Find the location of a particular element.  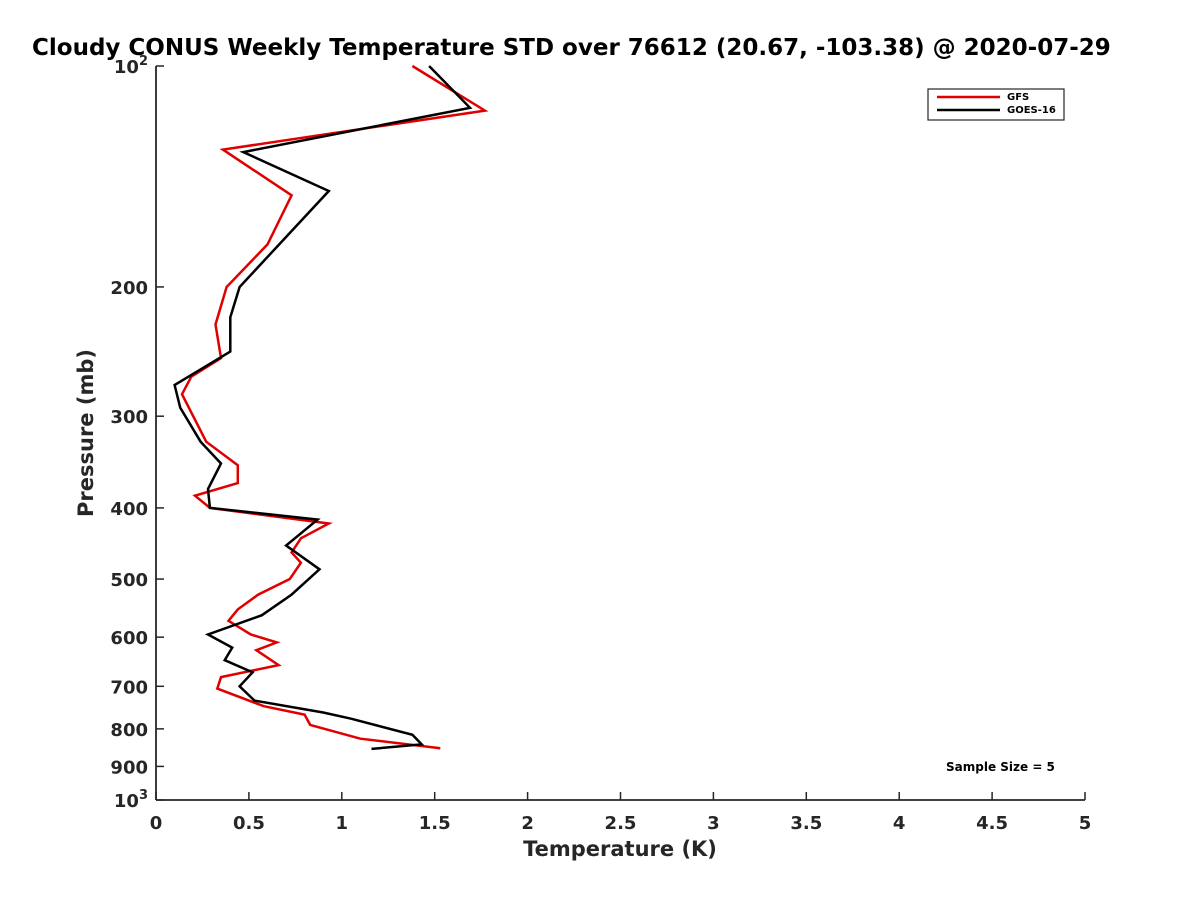

x-tick-label: 4 is located at coordinates (899, 823).